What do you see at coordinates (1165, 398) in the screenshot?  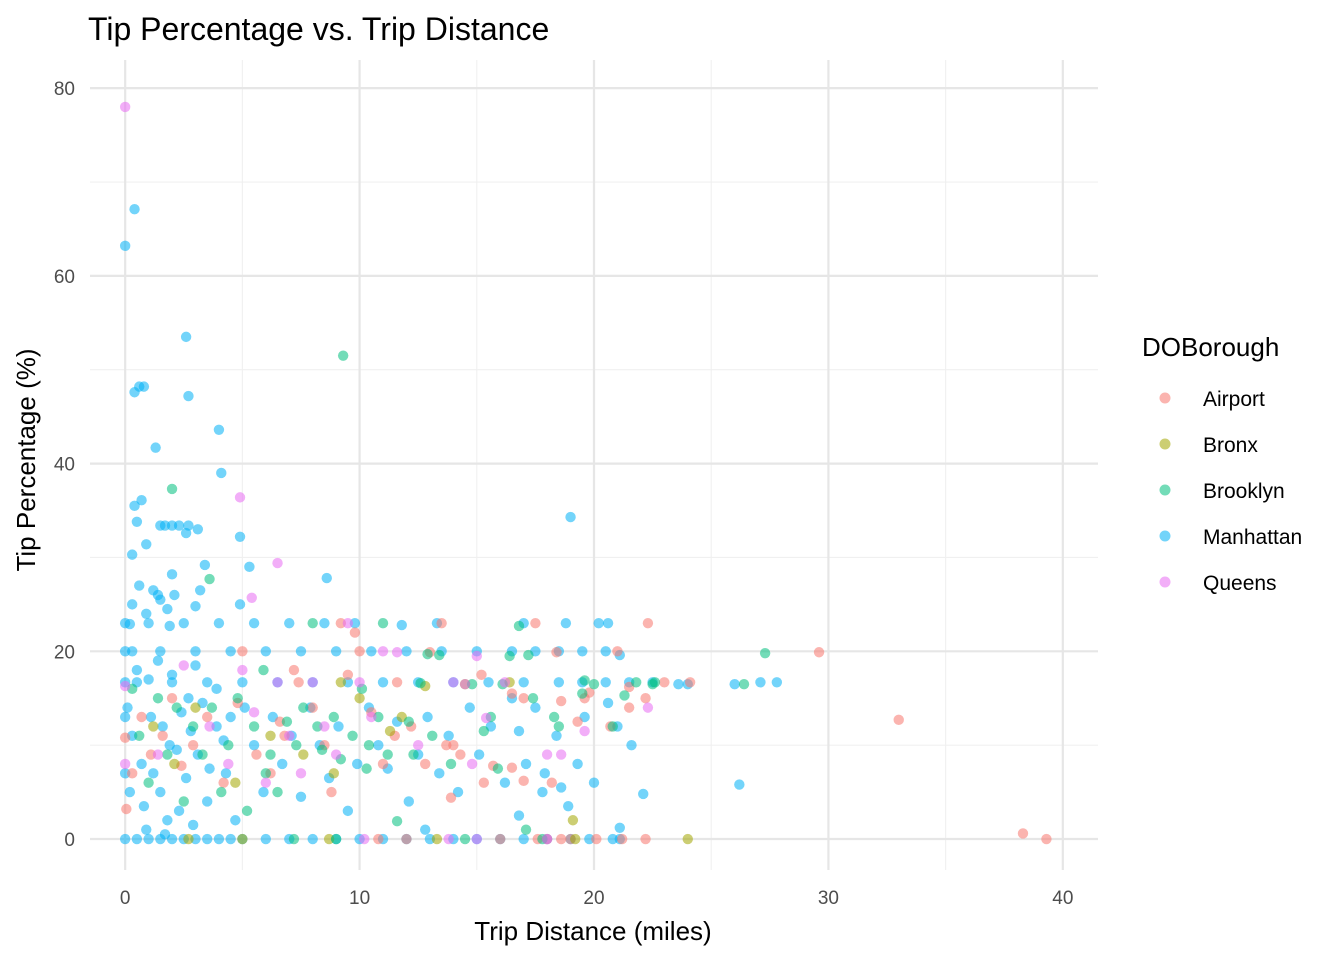 I see `legend-key-airport` at bounding box center [1165, 398].